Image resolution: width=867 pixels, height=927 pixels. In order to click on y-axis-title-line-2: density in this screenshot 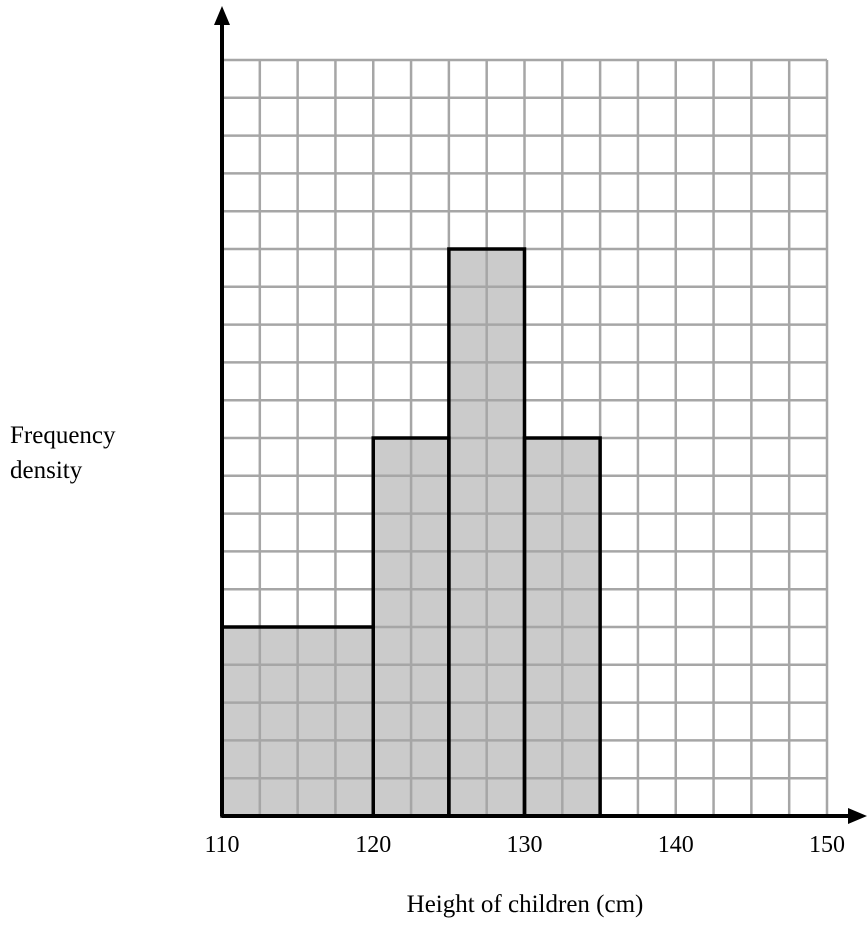, I will do `click(46, 470)`.